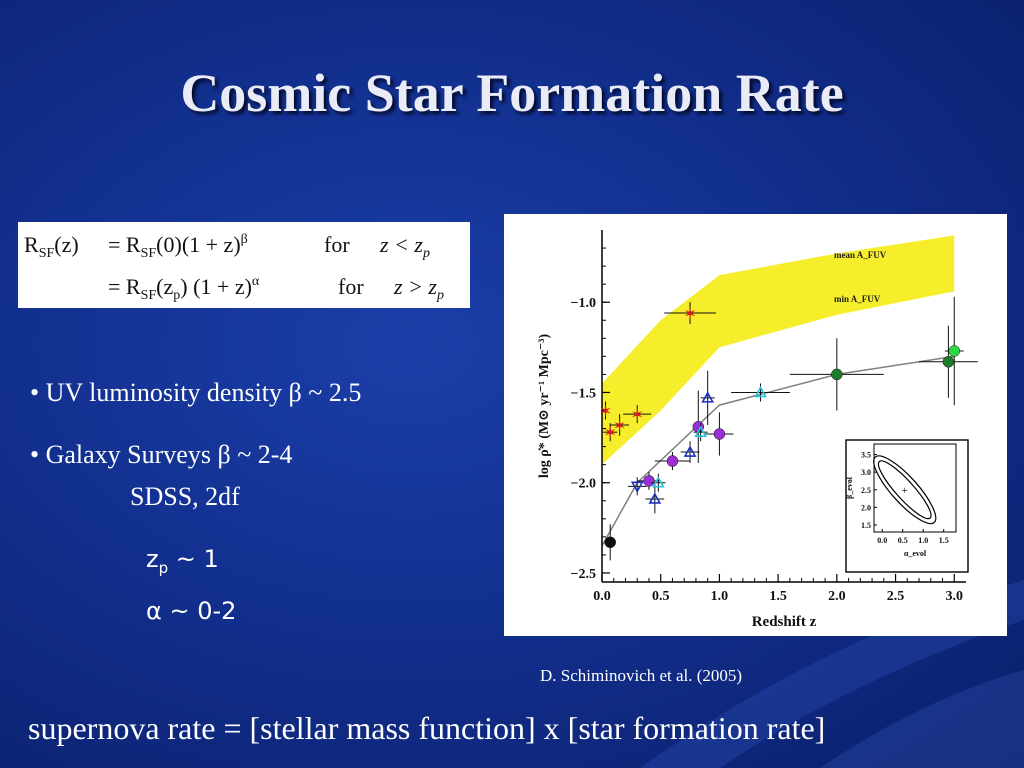 Image resolution: width=1024 pixels, height=768 pixels. I want to click on inset-y-tick-label: 3.5, so click(866, 455).